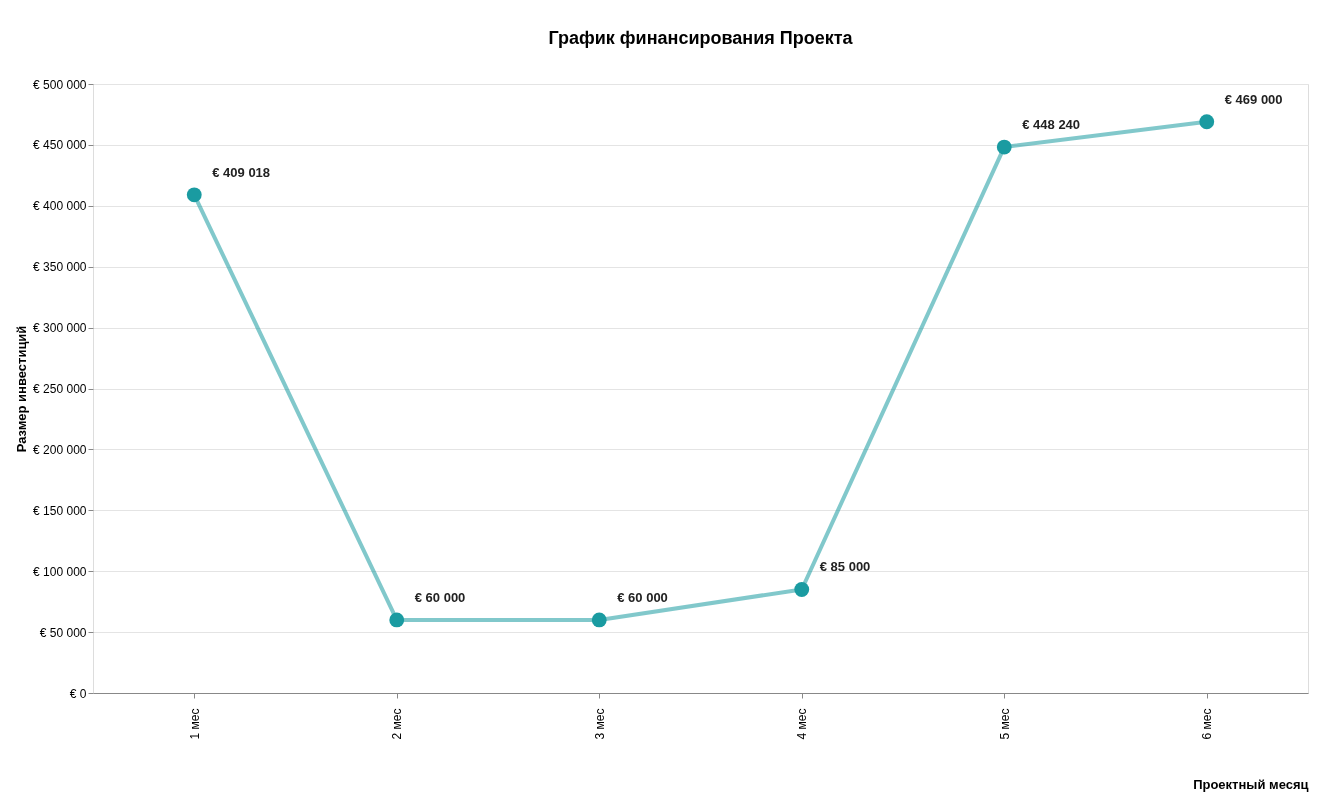 The width and height of the screenshot is (1333, 807). Describe the element at coordinates (1207, 724) in the screenshot. I see `x-tick-label: 6 мес` at that location.